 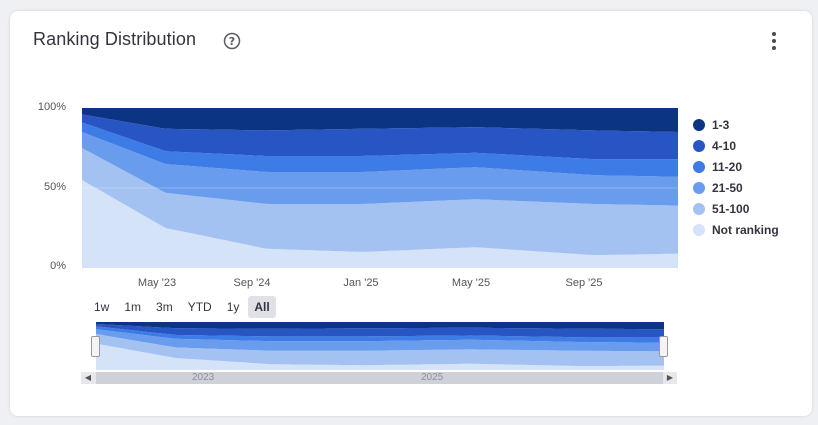 I want to click on range-all-button: All, so click(x=262, y=307).